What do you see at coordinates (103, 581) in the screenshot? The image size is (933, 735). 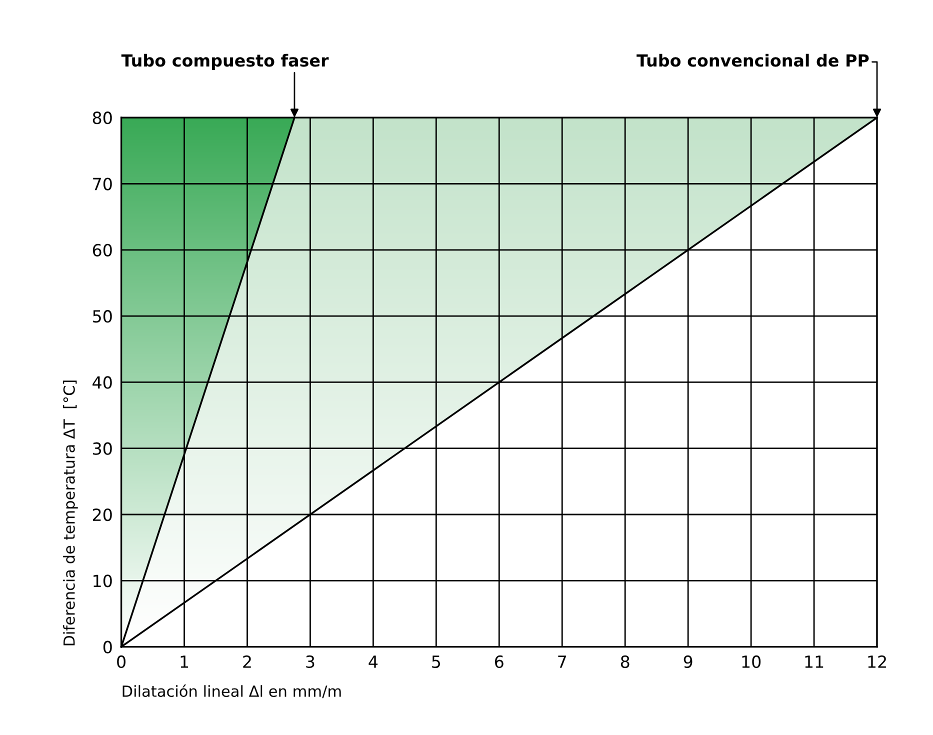 I see `y-tick-label: 10` at bounding box center [103, 581].